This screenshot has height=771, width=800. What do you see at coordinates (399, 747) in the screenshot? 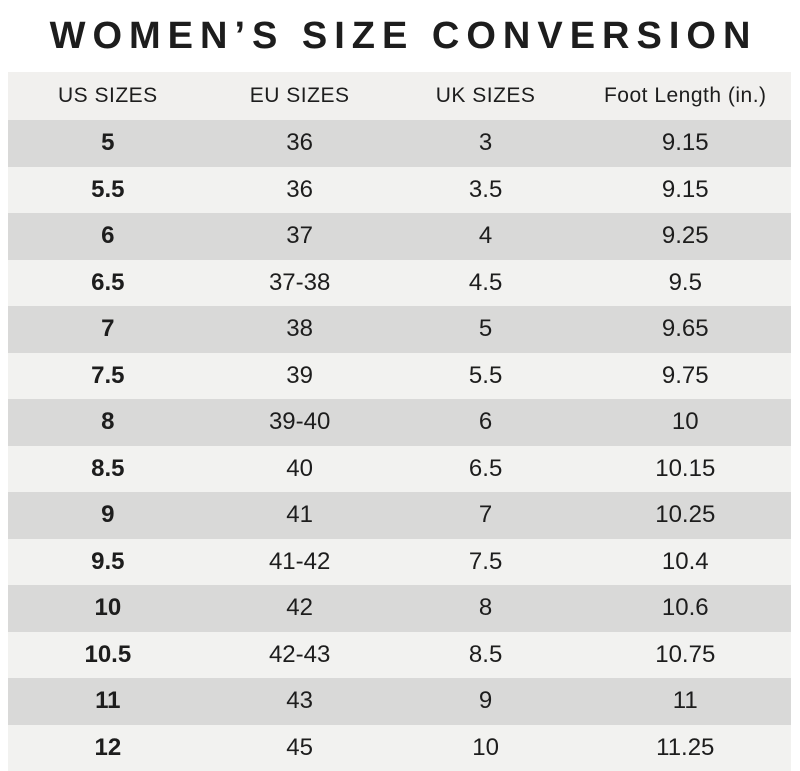
I see `table-row: 12 45 10 11.25` at bounding box center [399, 747].